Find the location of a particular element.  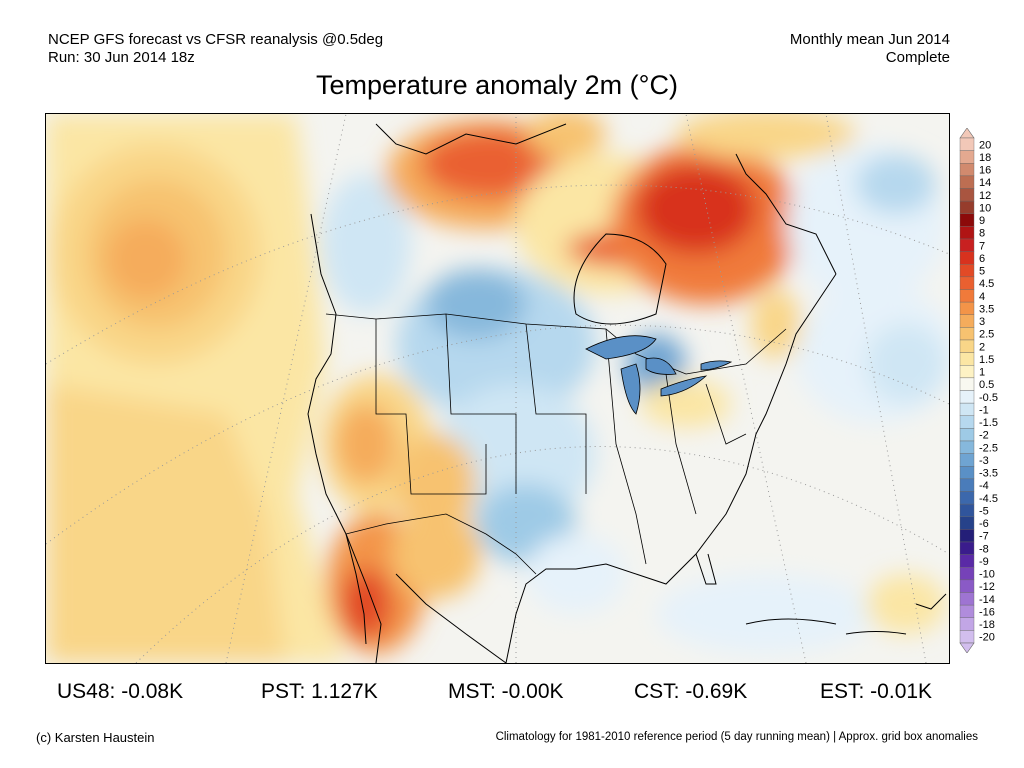

great-lakes is located at coordinates (659, 375).